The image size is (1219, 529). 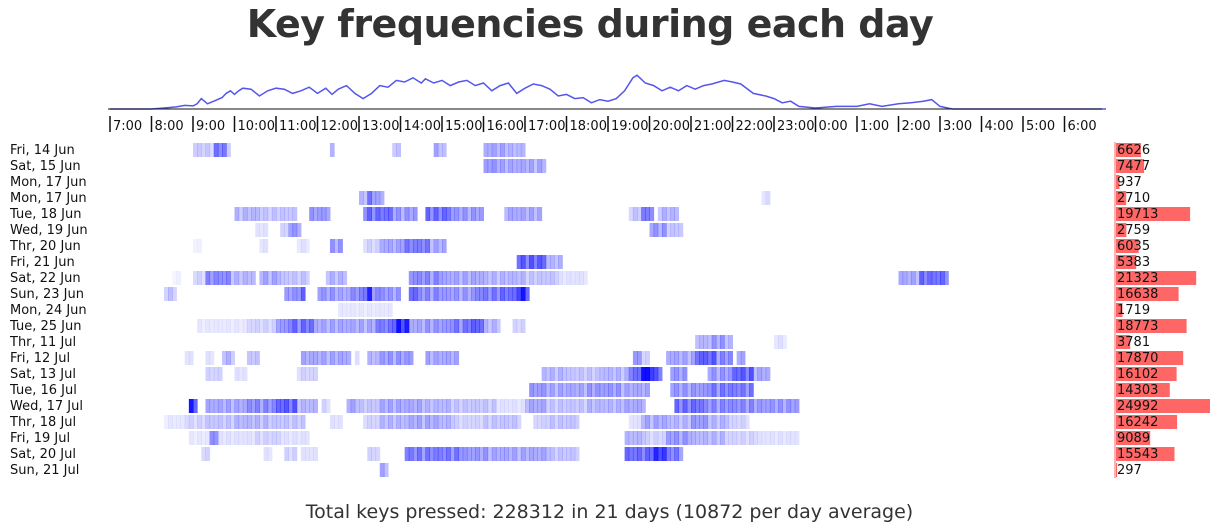 I want to click on tick-label: 23:00, so click(x=795, y=126).